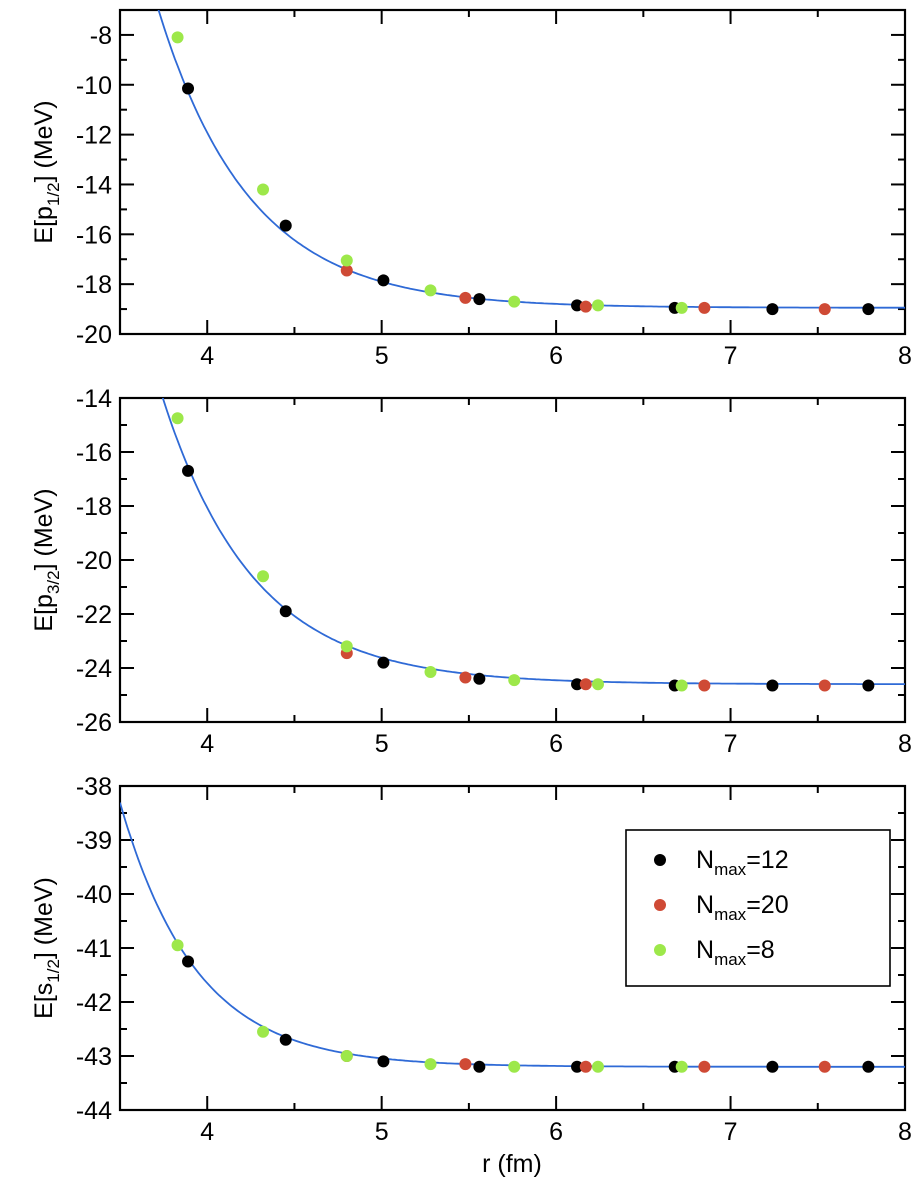 The width and height of the screenshot is (920, 1184). What do you see at coordinates (94, 787) in the screenshot?
I see `y-tick-label: -38` at bounding box center [94, 787].